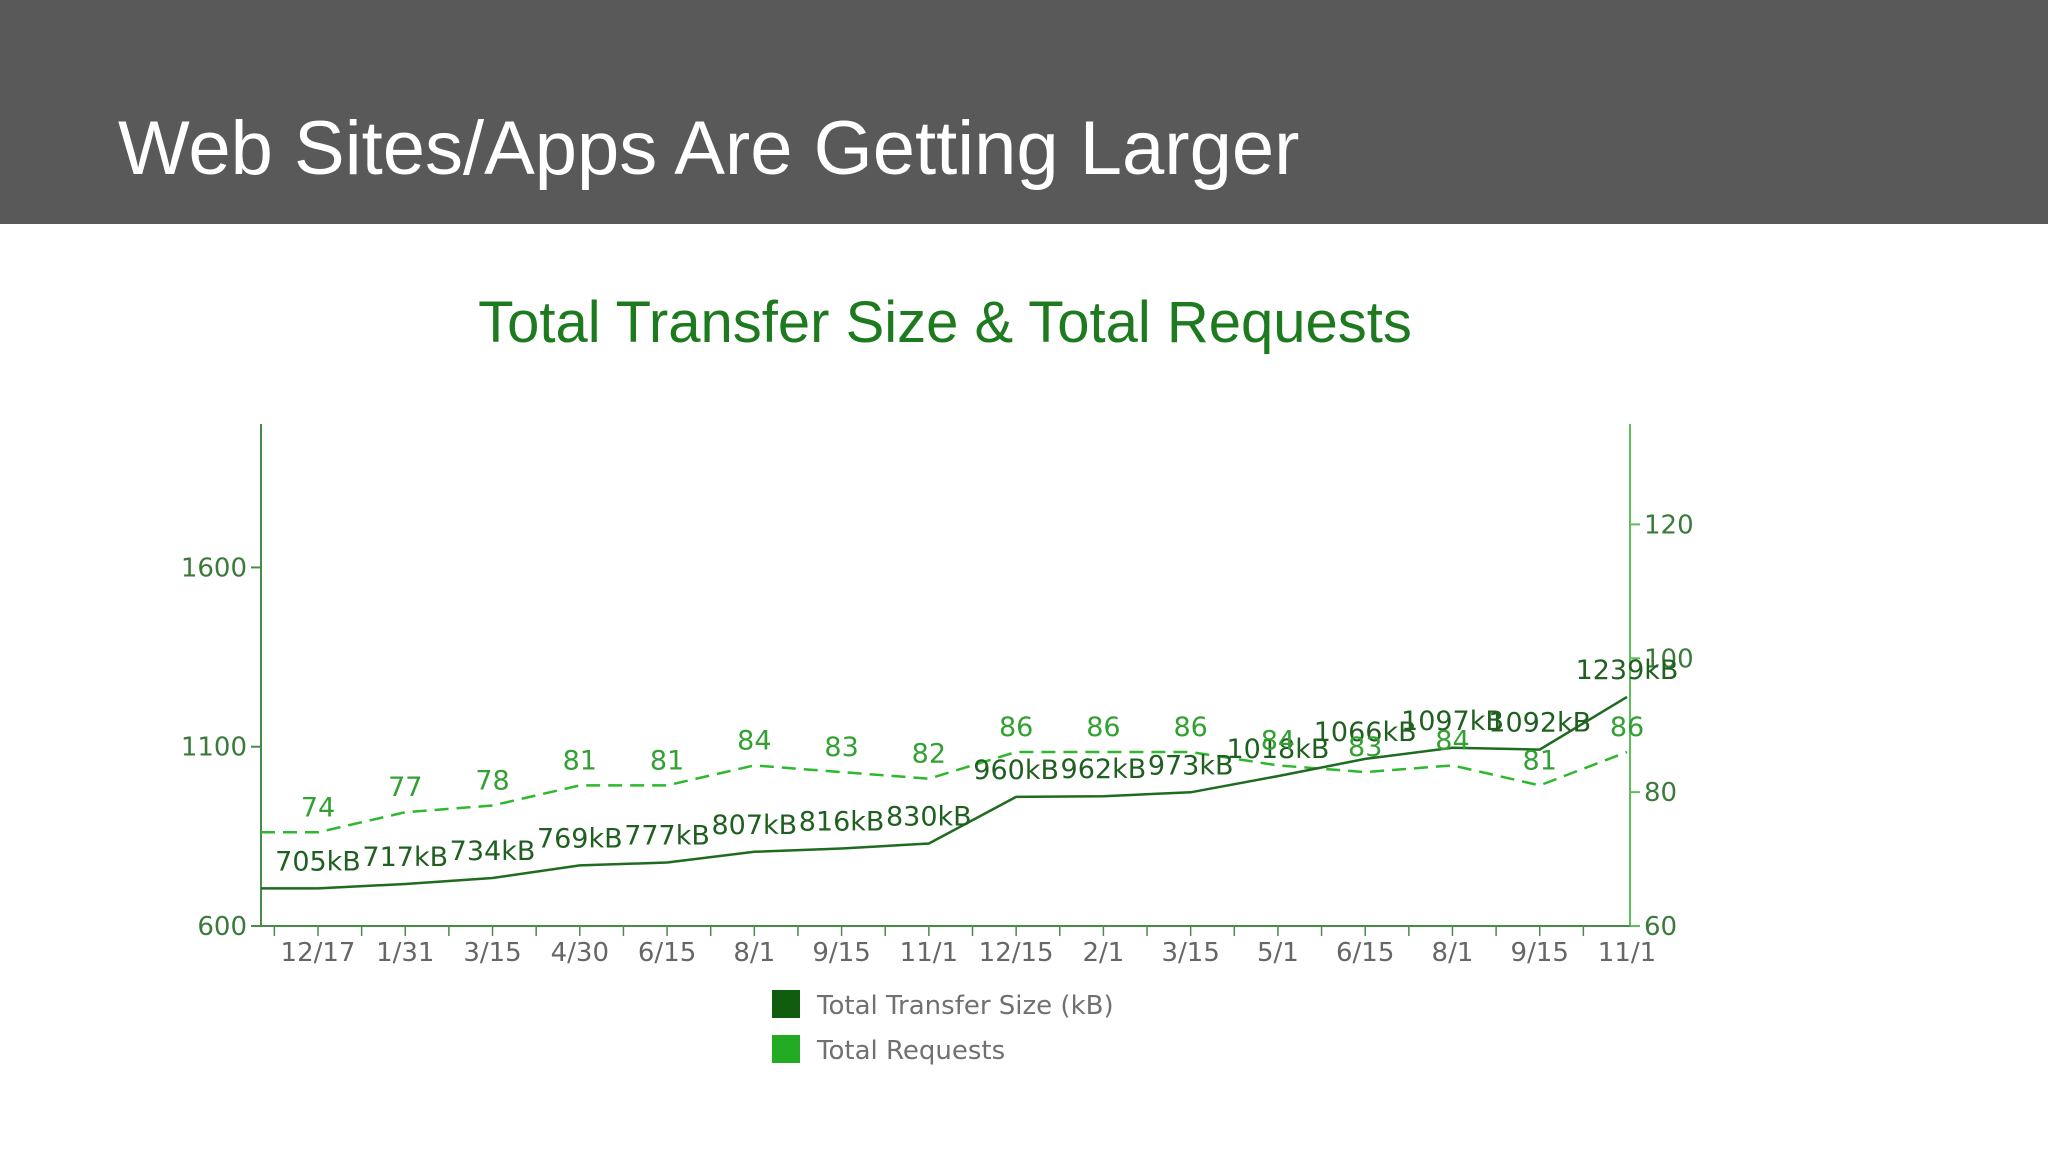 The width and height of the screenshot is (2048, 1152). I want to click on size-data-label: 1239kB, so click(1627, 670).